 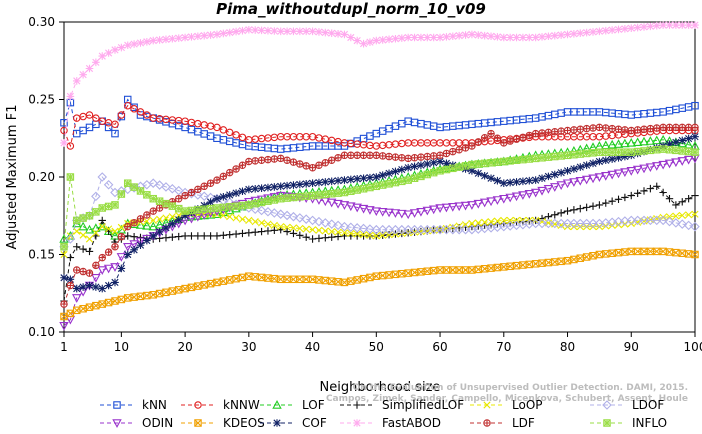 What do you see at coordinates (506, 405) in the screenshot?
I see `legend-item-loop: LoOP` at bounding box center [506, 405].